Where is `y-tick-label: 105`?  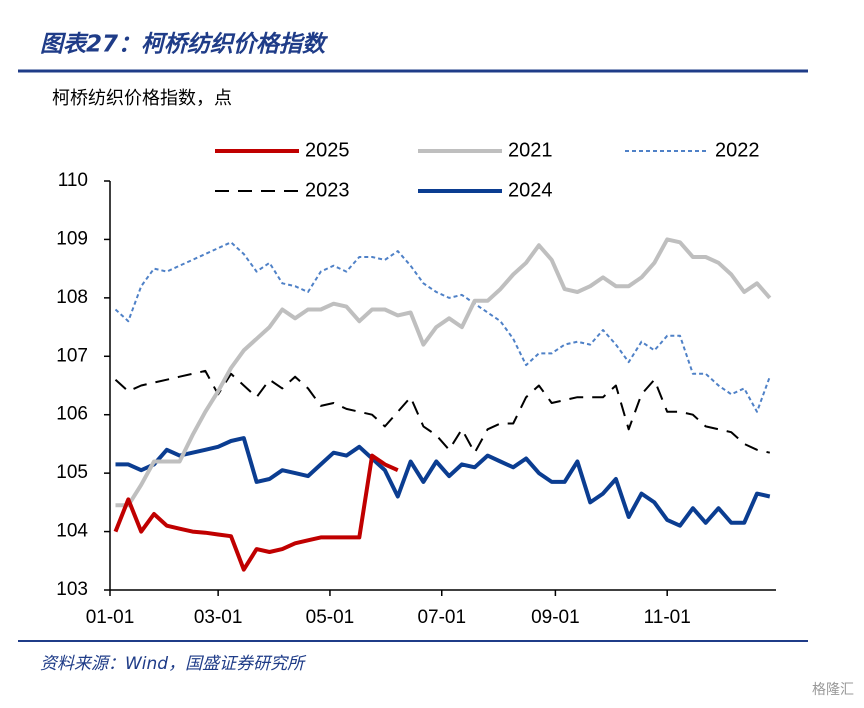
y-tick-label: 105 is located at coordinates (72, 472).